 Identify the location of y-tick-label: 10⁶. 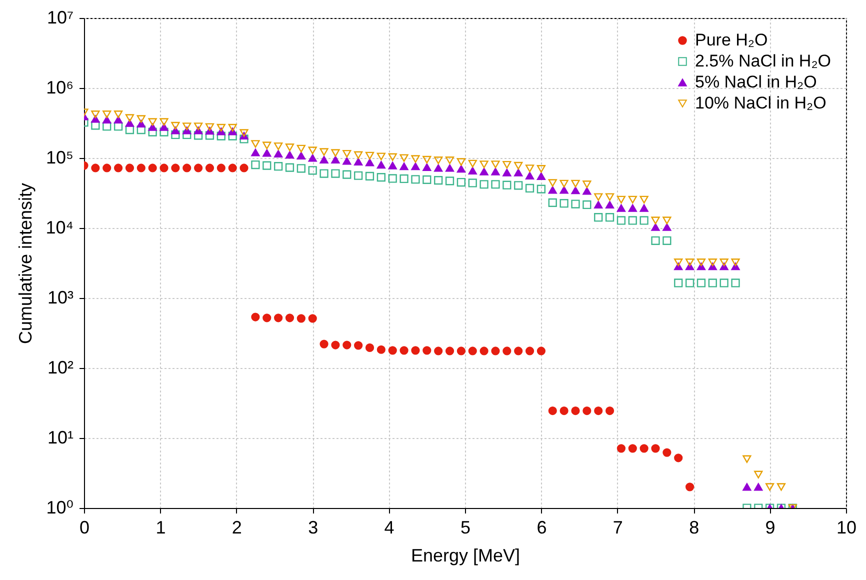
(60, 88).